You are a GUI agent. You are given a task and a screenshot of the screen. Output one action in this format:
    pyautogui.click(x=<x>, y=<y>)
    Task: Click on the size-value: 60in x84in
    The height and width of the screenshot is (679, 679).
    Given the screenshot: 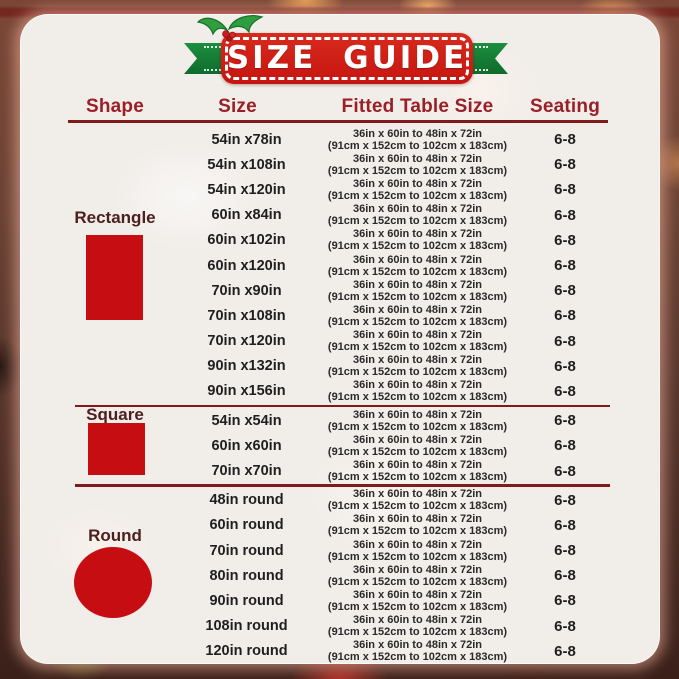 What is the action you would take?
    pyautogui.click(x=246, y=215)
    